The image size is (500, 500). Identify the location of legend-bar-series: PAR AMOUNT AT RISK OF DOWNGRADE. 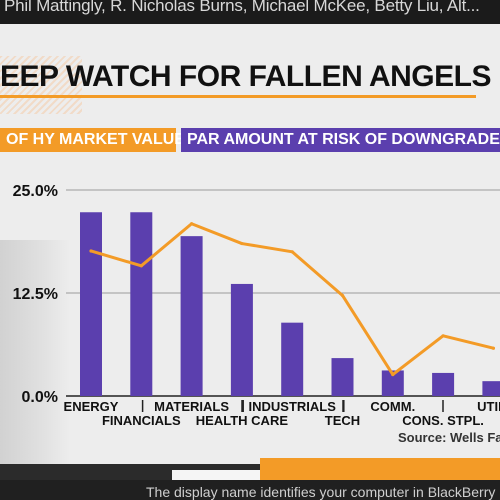
(340, 140).